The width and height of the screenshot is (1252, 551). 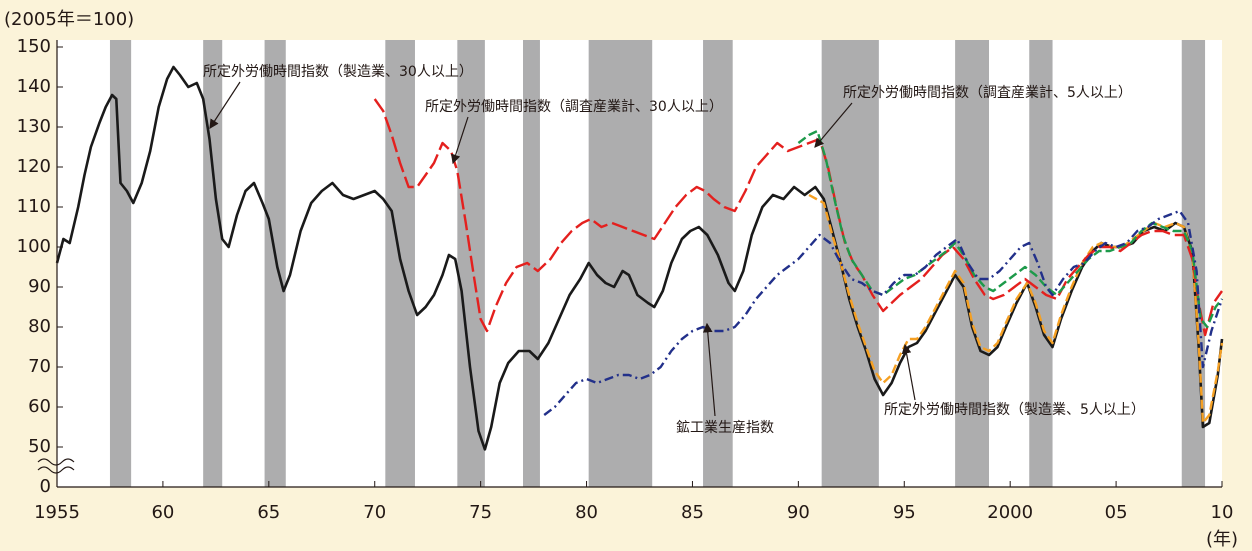 I want to click on y-tick-label: 0, so click(x=45, y=486).